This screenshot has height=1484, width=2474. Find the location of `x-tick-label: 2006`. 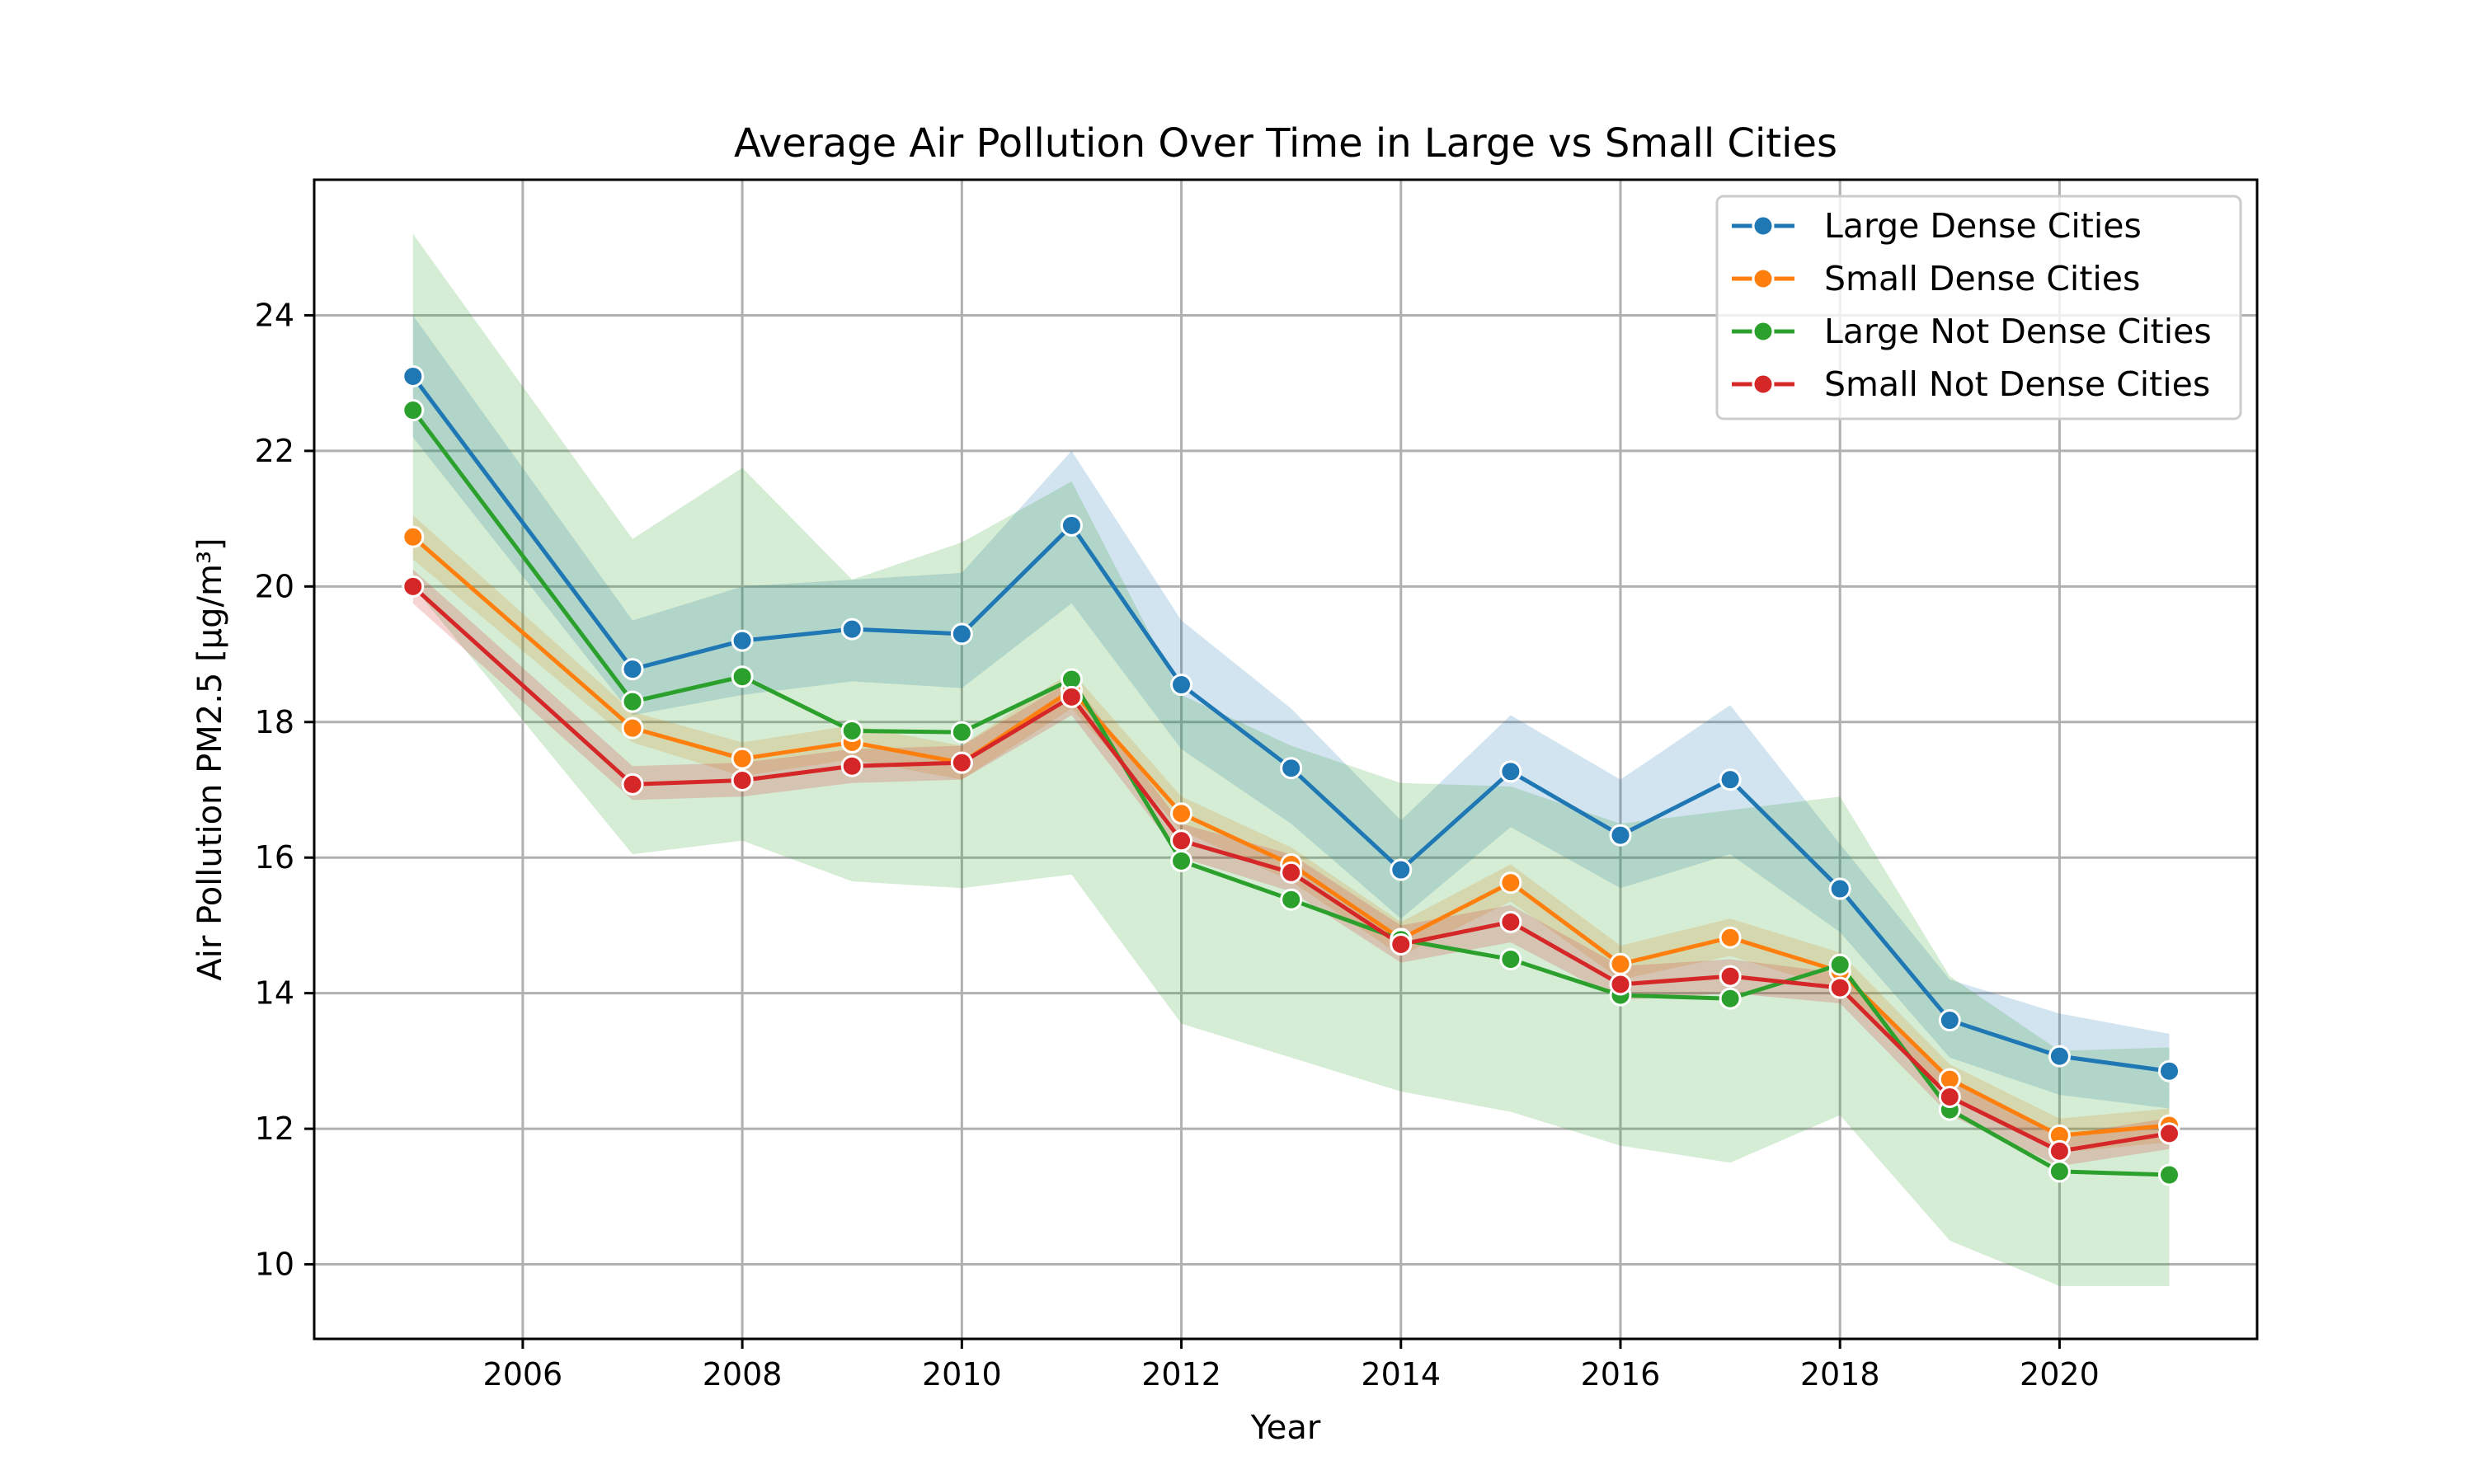

x-tick-label: 2006 is located at coordinates (523, 1374).